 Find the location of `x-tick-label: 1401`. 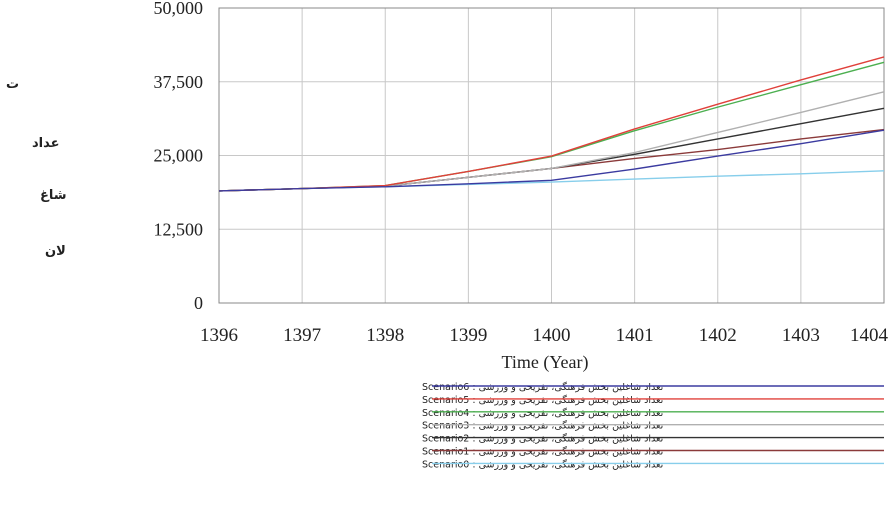

x-tick-label: 1401 is located at coordinates (635, 335).